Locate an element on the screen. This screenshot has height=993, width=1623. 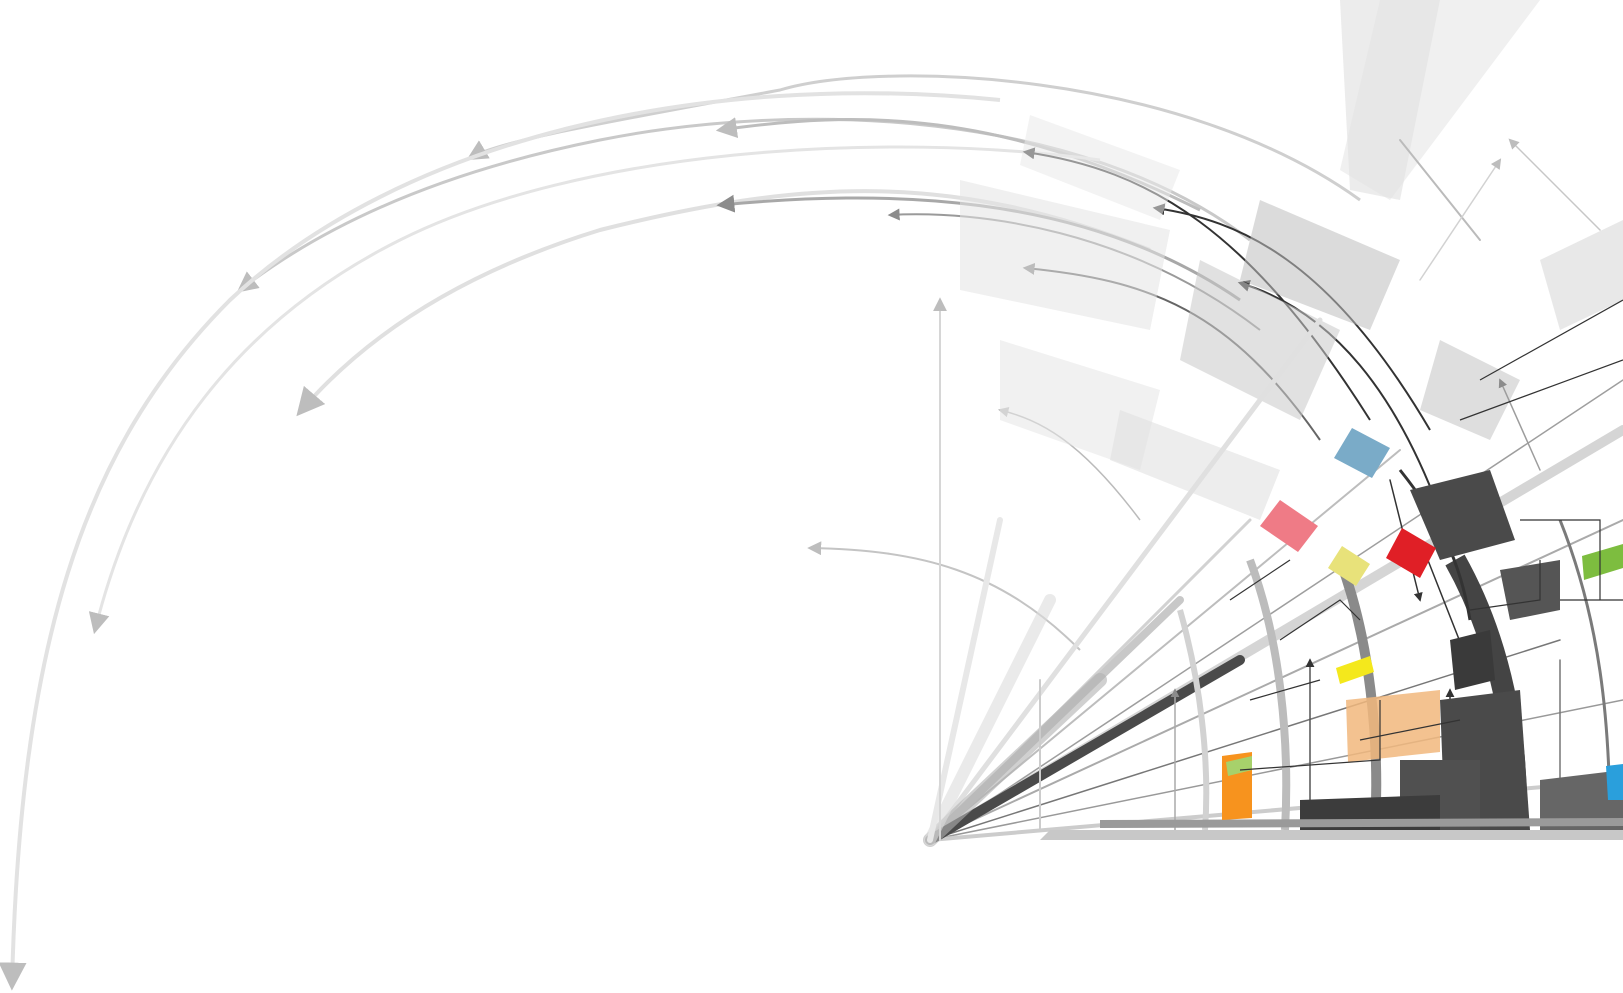
blue-square is located at coordinates (1362, 453).